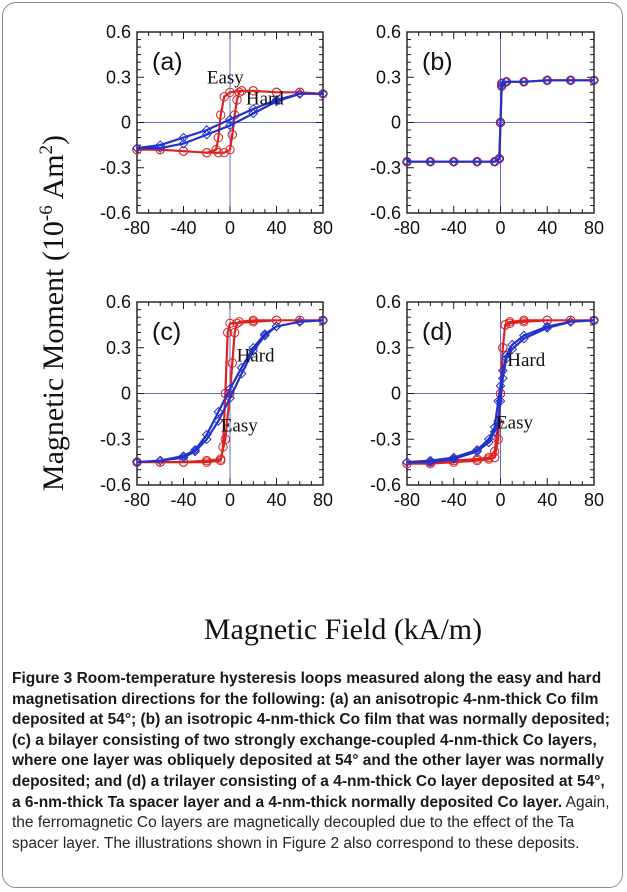 This screenshot has height=892, width=627. Describe the element at coordinates (454, 228) in the screenshot. I see `panel-b-x-tick-label: -40` at that location.